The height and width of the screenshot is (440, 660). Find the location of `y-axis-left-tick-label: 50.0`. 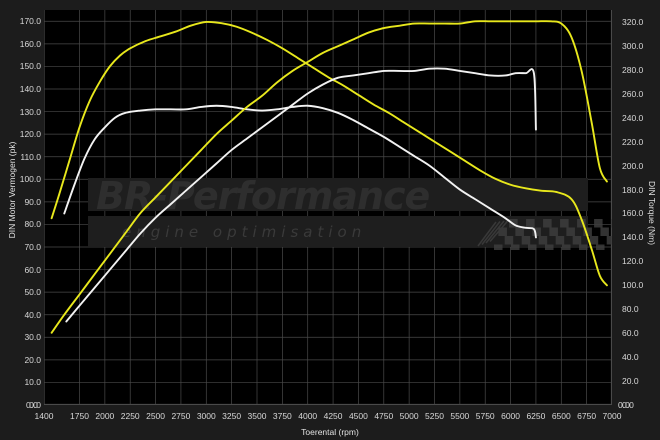

y-axis-left-tick-label: 50.0 is located at coordinates (32, 292).